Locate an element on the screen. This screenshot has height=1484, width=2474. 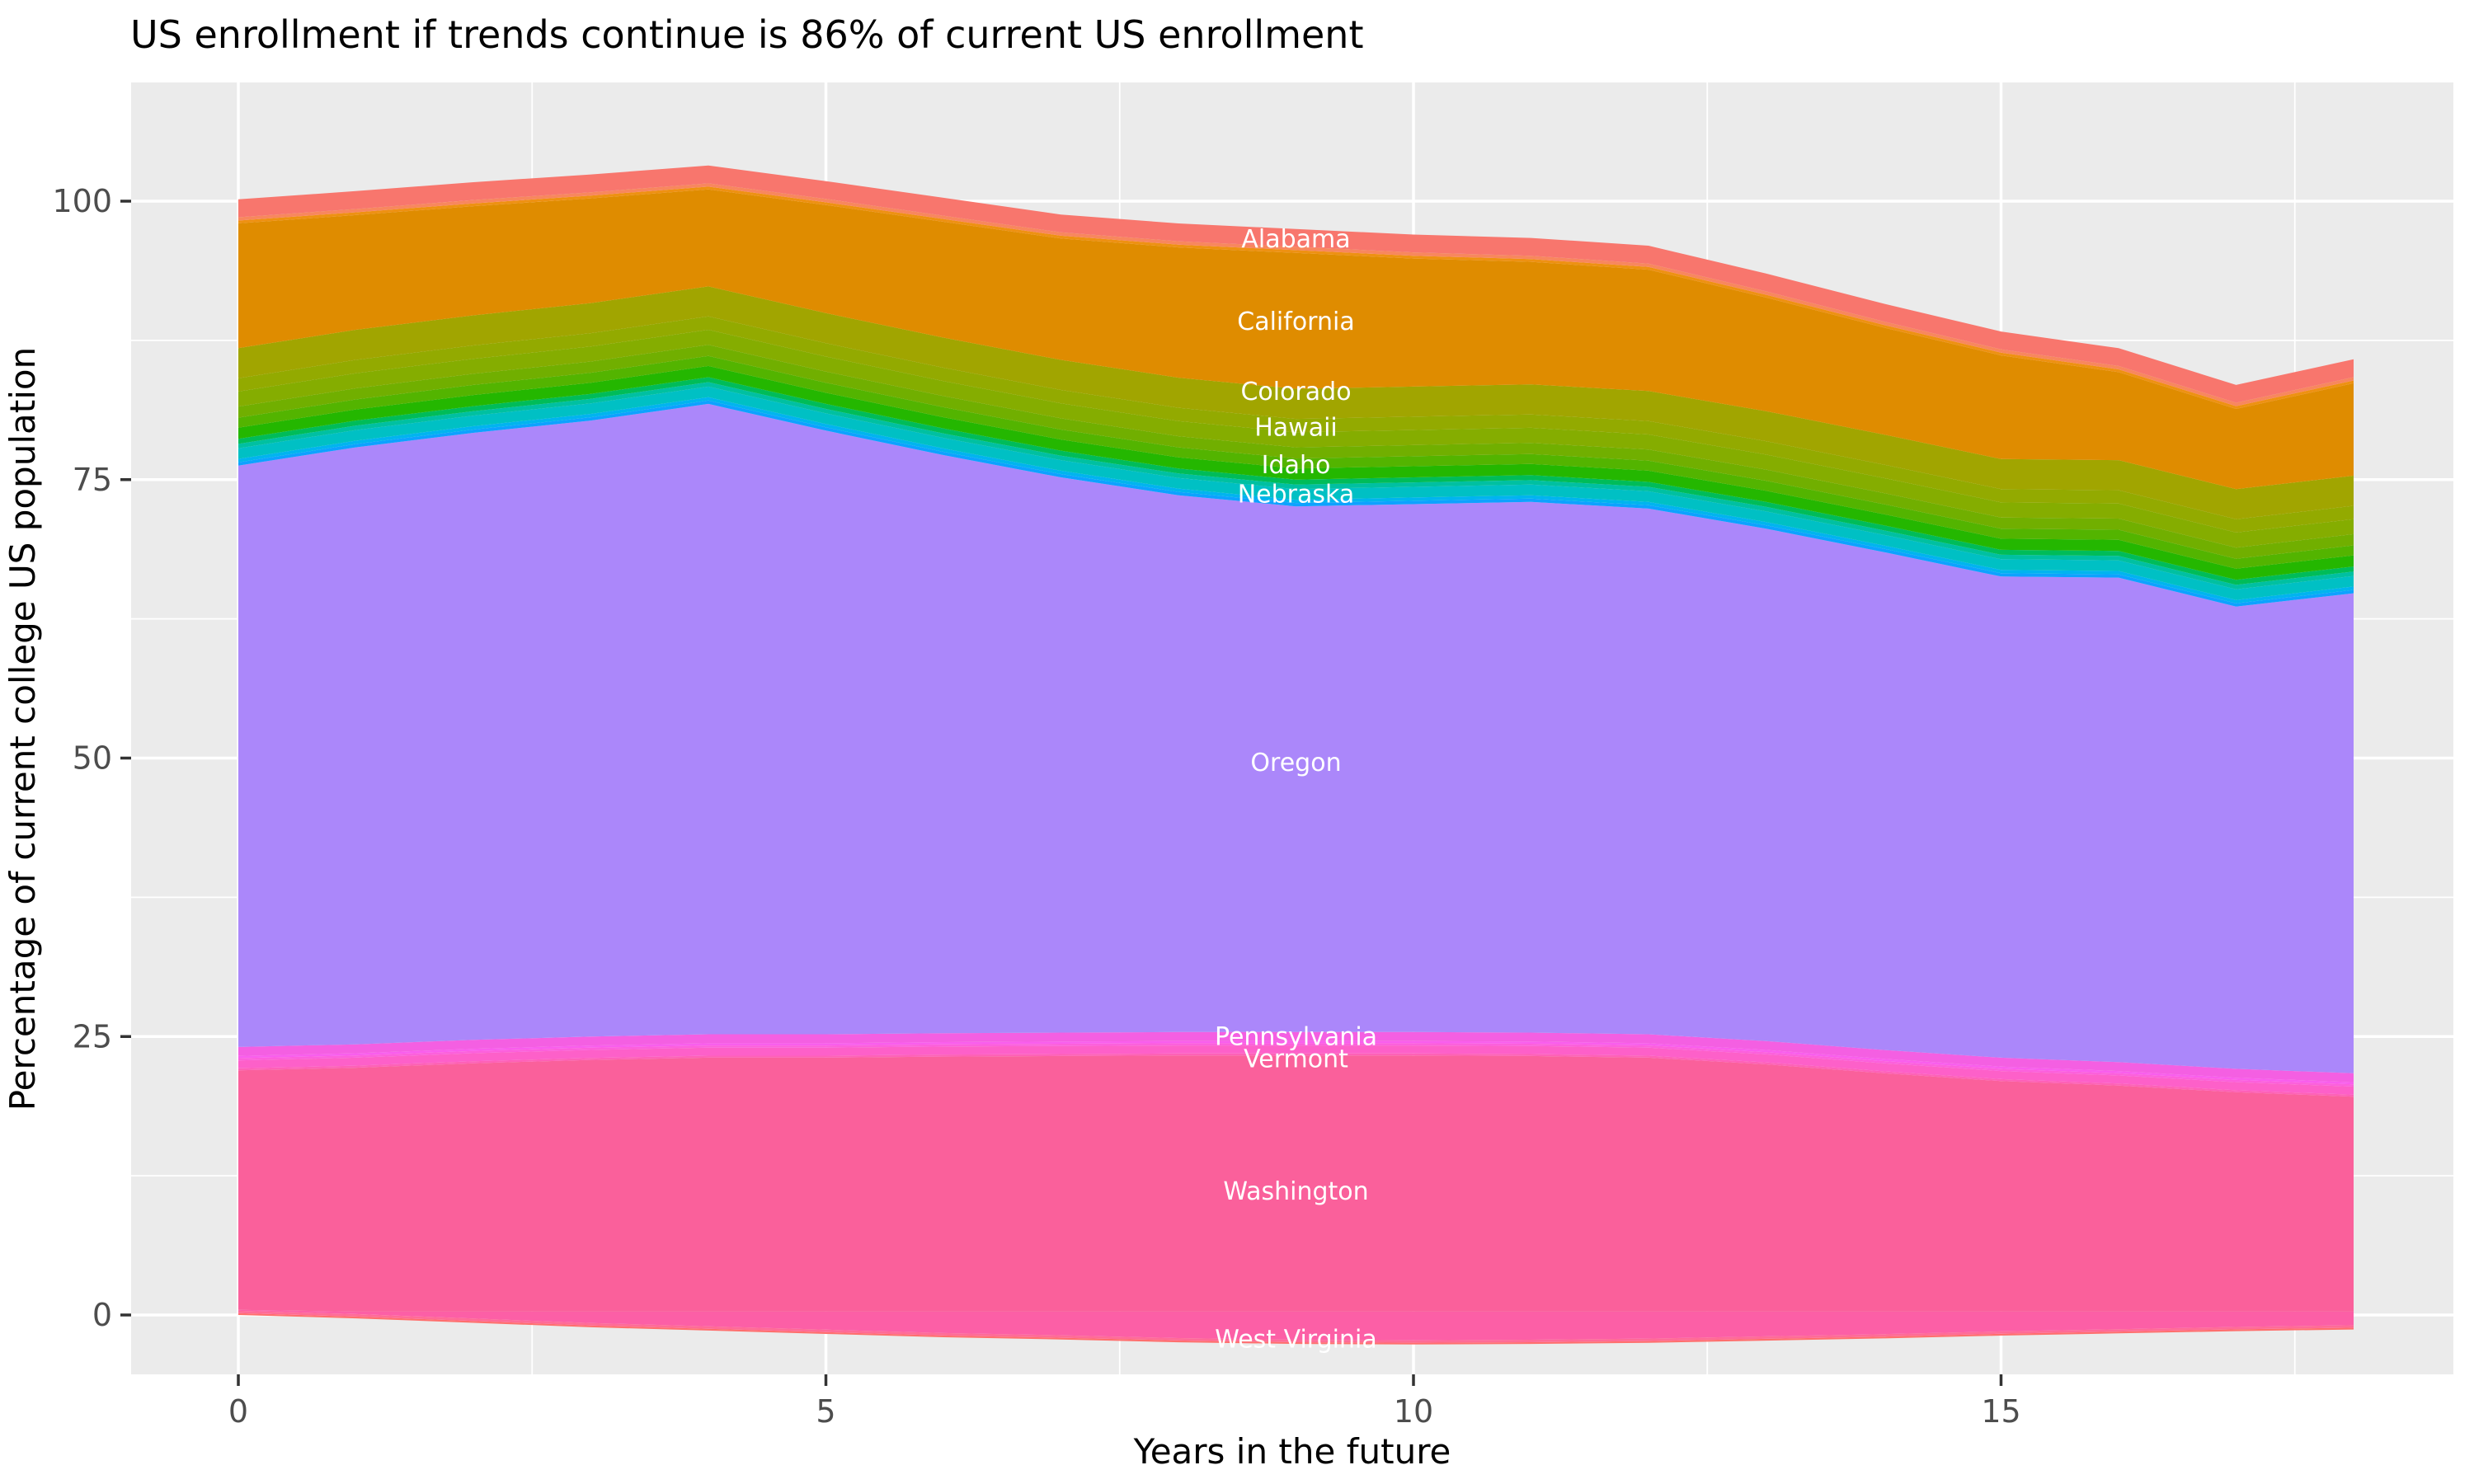
y-tick-label: 0 is located at coordinates (102, 1315).